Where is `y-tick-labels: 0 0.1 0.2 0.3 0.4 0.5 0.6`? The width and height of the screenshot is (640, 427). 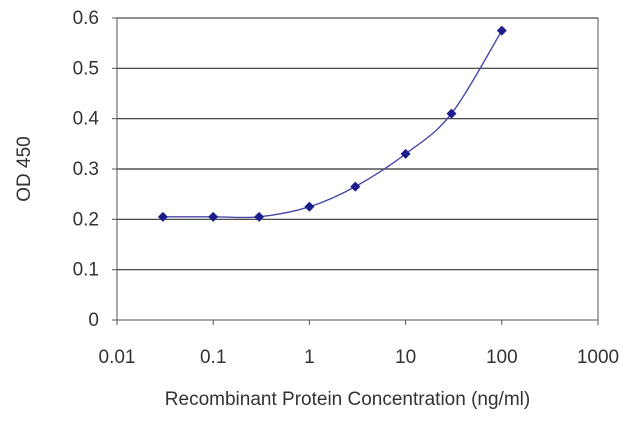 y-tick-labels: 0 0.1 0.2 0.3 0.4 0.5 0.6 is located at coordinates (86, 169).